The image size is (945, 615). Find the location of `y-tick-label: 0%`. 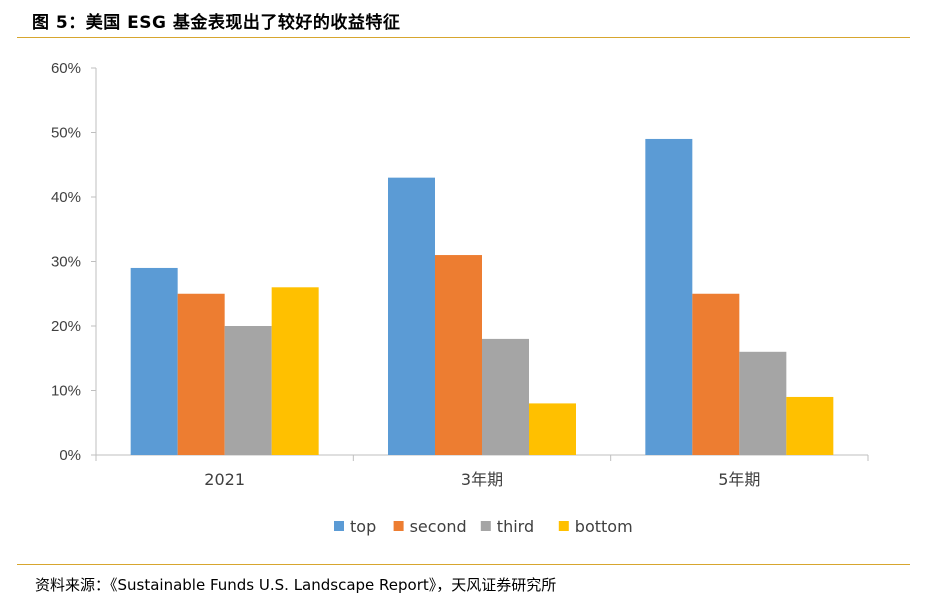

y-tick-label: 0% is located at coordinates (70, 455).